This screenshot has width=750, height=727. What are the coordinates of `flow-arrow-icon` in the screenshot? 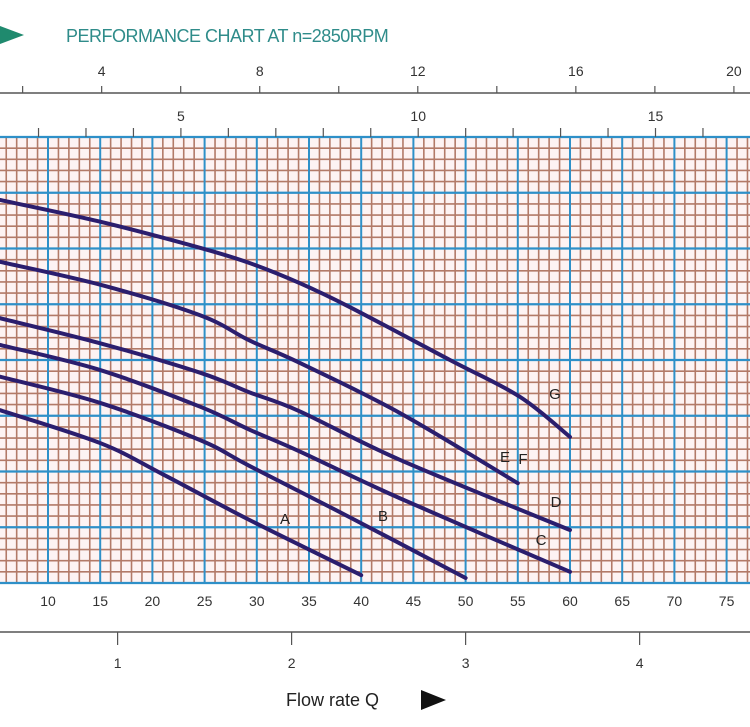 It's located at (433, 700).